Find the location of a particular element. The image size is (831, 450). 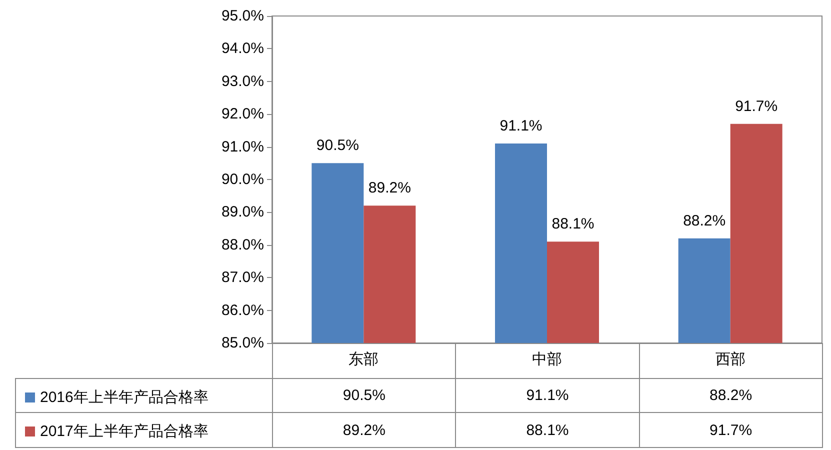

y-tick-label: 92.0% is located at coordinates (242, 114).